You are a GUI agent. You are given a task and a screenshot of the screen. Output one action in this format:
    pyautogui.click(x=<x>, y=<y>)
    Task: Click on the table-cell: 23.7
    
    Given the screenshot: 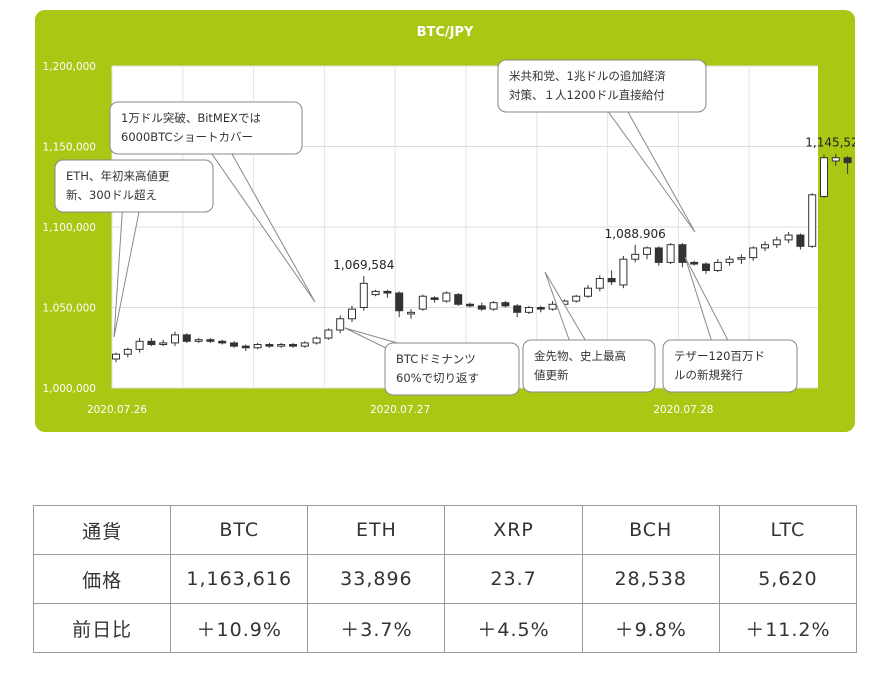 What is the action you would take?
    pyautogui.click(x=513, y=579)
    